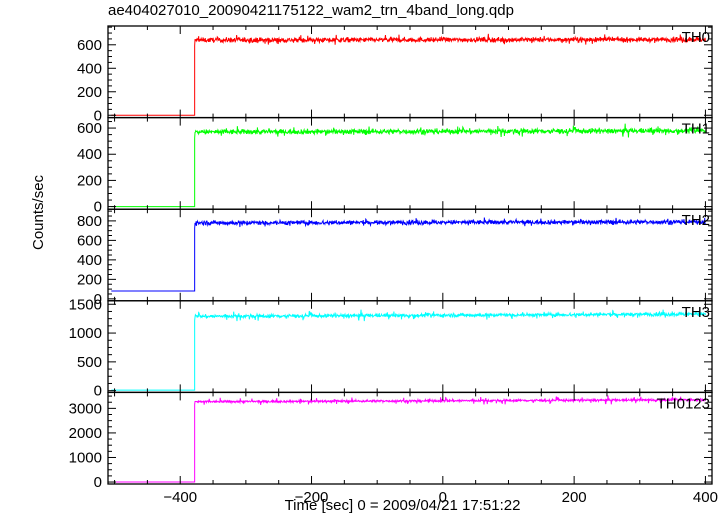 This screenshot has width=723, height=516. I want to click on panel-label-th2: TH2, so click(696, 220).